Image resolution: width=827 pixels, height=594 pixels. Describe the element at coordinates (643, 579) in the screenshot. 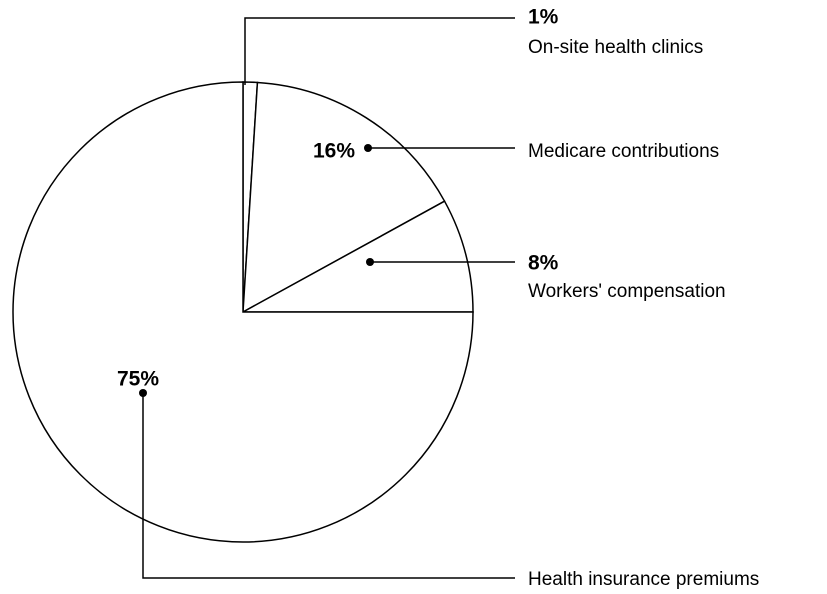

I see `slice-category-label: Health insurance premiums` at that location.